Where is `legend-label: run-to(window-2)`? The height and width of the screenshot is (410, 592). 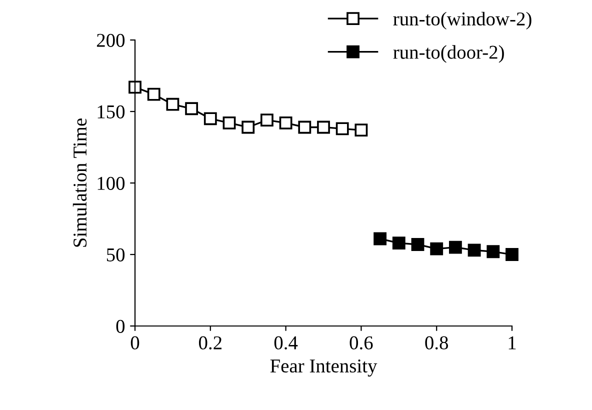
legend-label: run-to(window-2) is located at coordinates (462, 21).